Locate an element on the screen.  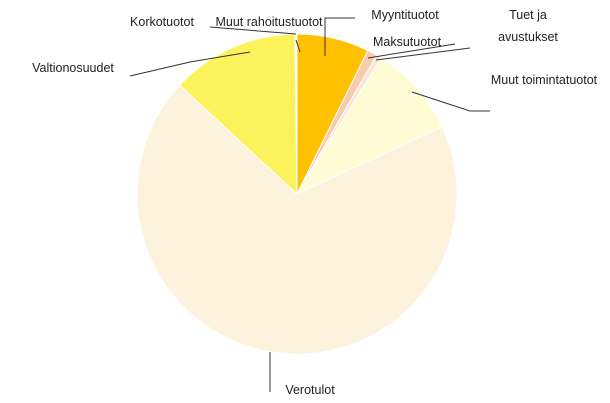
slice-label: Muut rahoitustuotot is located at coordinates (269, 22).